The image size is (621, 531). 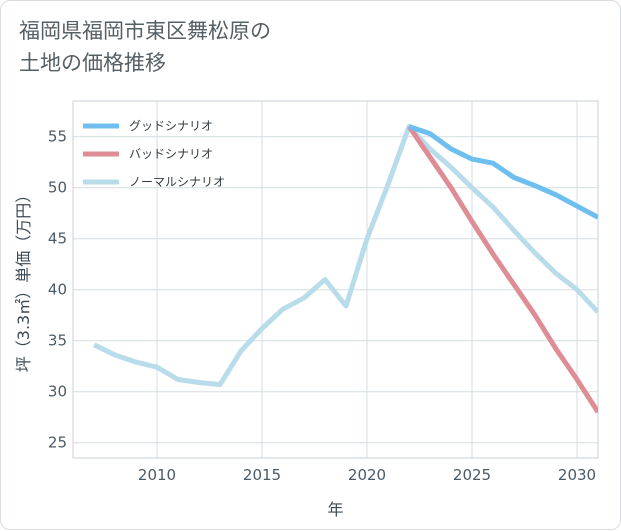 What do you see at coordinates (57, 341) in the screenshot?
I see `y-tick-label: 35` at bounding box center [57, 341].